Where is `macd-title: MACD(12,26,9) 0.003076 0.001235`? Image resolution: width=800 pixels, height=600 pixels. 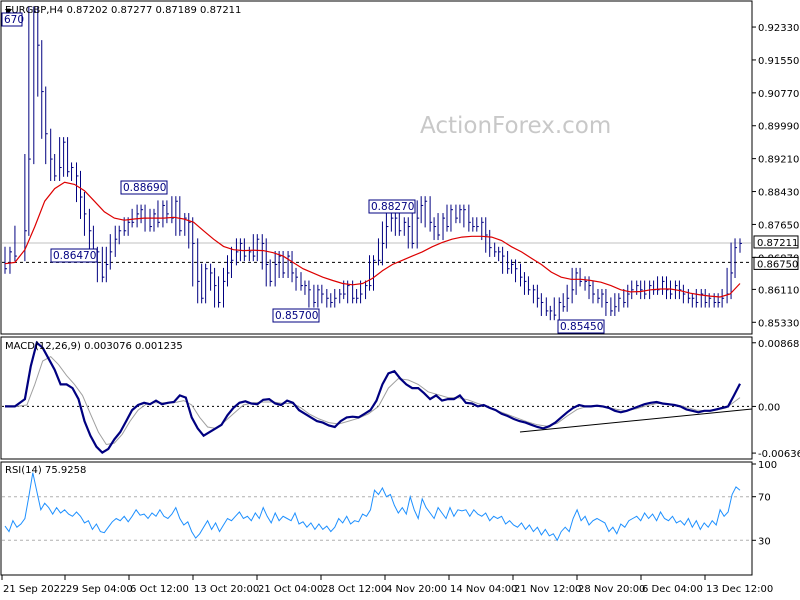
macd-title: MACD(12,26,9) 0.003076 0.001235 is located at coordinates (94, 346).